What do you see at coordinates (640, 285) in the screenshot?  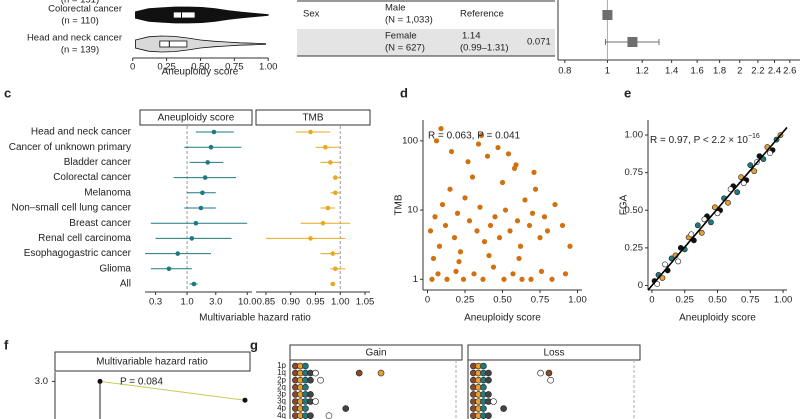 I see `y-tick-label: 0` at bounding box center [640, 285].